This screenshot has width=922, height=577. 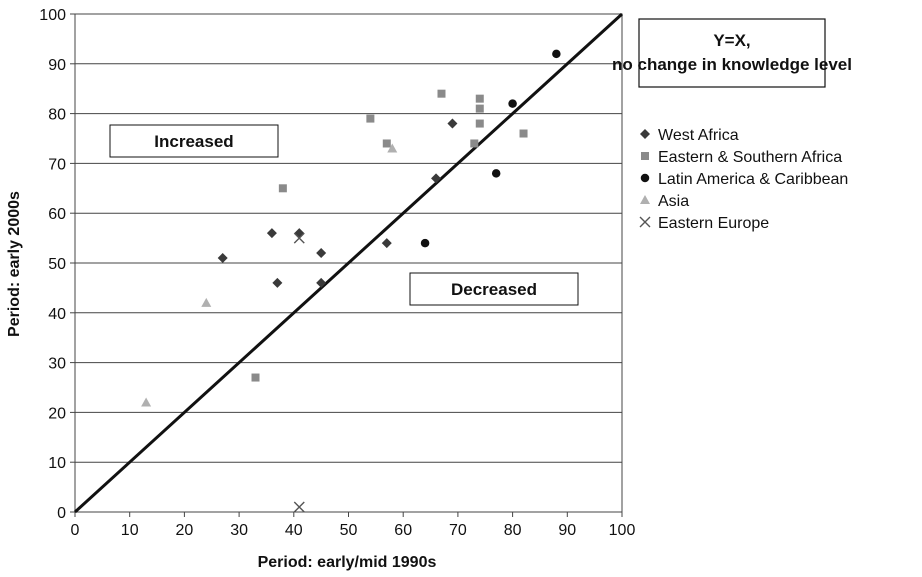 I want to click on decreased-label: Decreased, so click(x=494, y=289).